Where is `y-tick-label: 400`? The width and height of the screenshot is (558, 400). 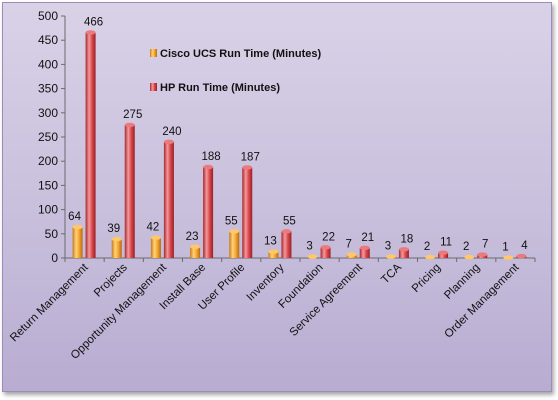 y-tick-label: 400 is located at coordinates (48, 64).